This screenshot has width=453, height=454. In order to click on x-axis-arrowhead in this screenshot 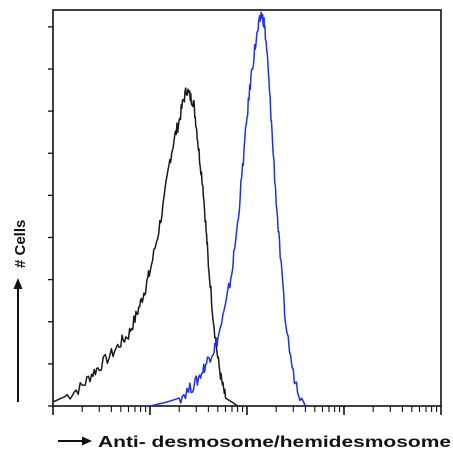, I will do `click(87, 441)`.